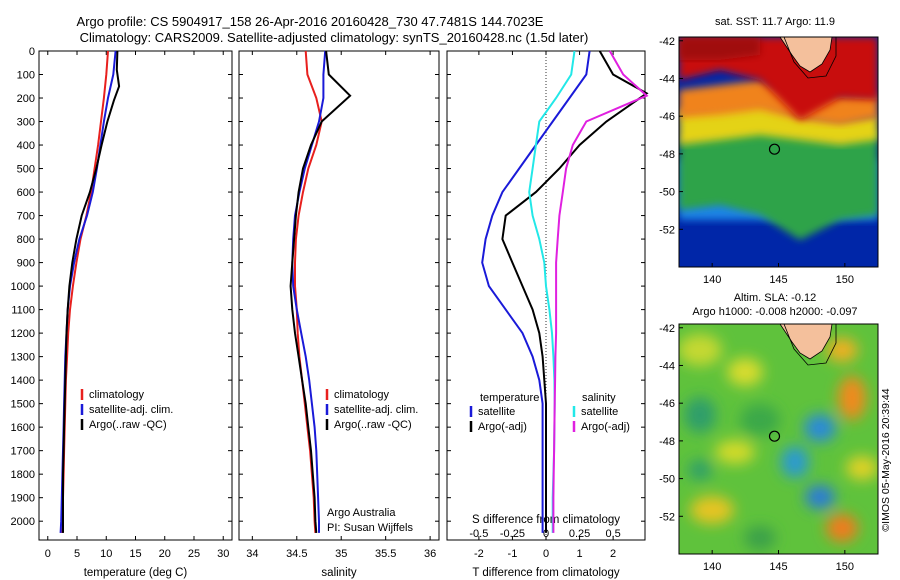 The width and height of the screenshot is (900, 580). I want to click on sst-map-title: sat. SST: 11.7 Argo: 11.9, so click(775, 22).